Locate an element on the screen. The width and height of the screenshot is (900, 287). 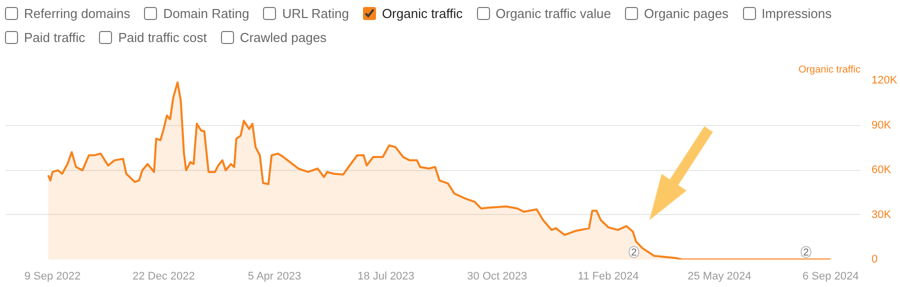
y-tick-label: 30K is located at coordinates (882, 214).